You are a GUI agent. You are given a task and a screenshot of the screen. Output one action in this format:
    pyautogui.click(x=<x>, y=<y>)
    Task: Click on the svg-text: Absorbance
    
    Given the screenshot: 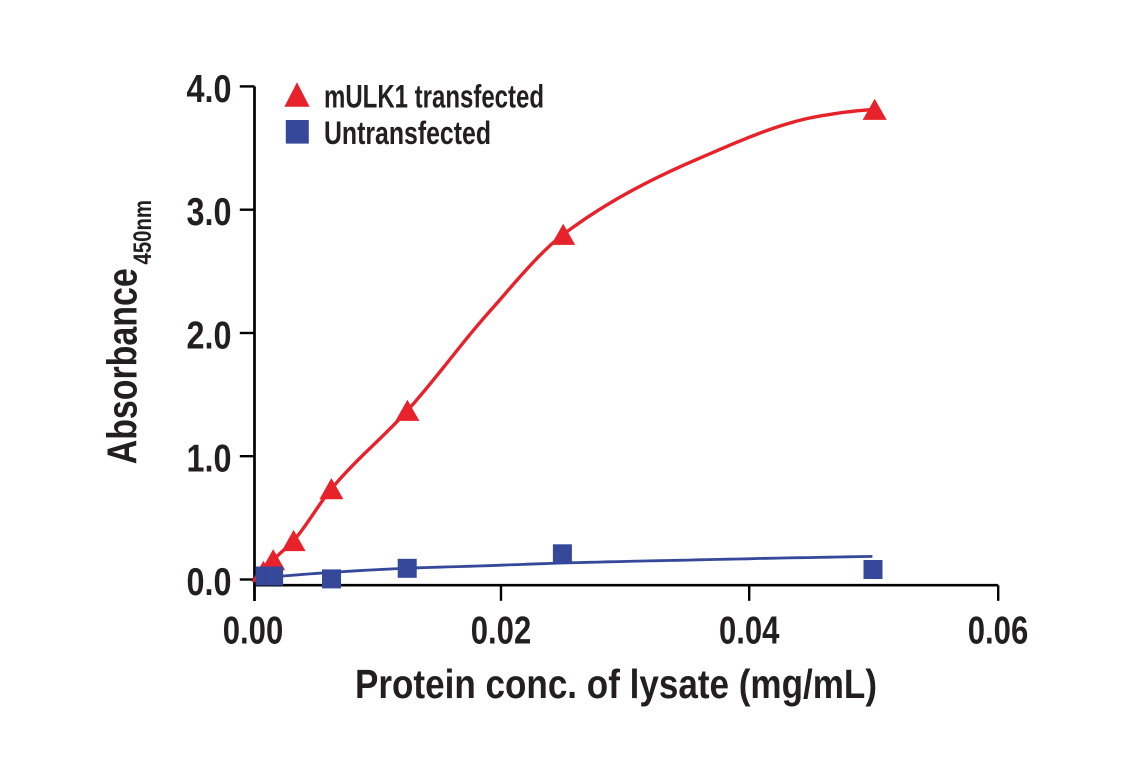 What is the action you would take?
    pyautogui.click(x=122, y=366)
    